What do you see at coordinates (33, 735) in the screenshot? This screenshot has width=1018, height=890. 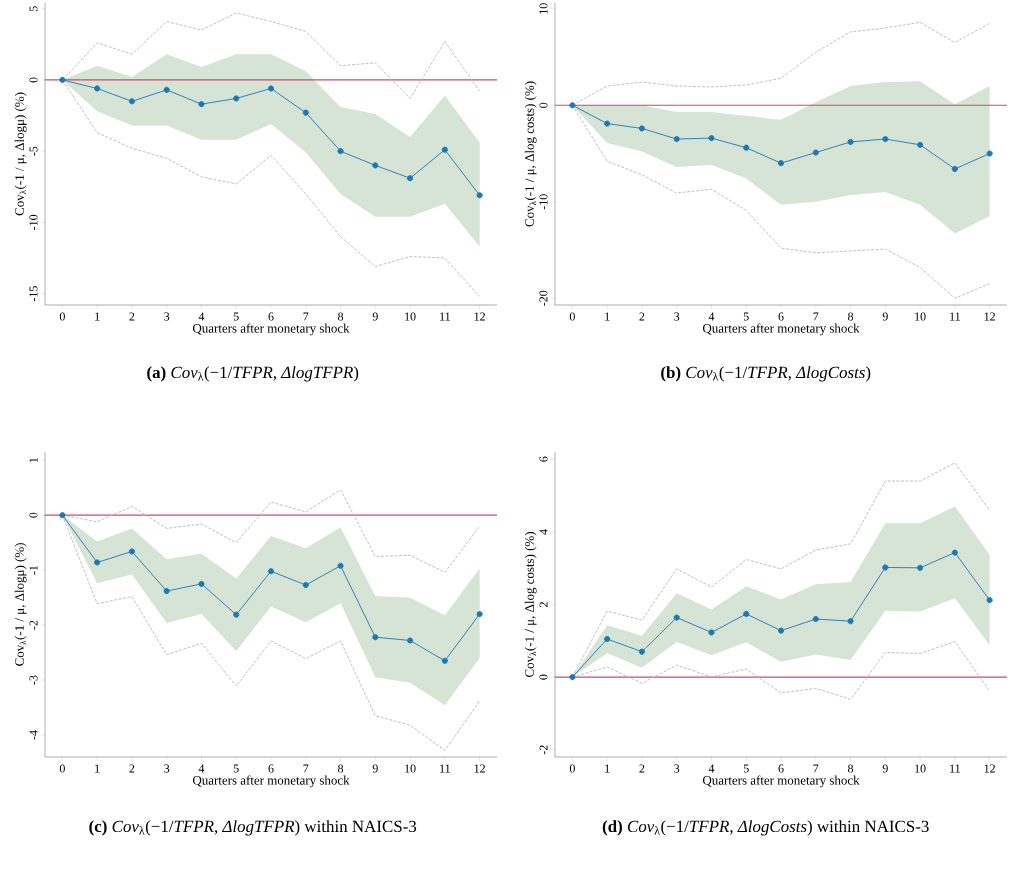 I see `y-tick-label: -4` at bounding box center [33, 735].